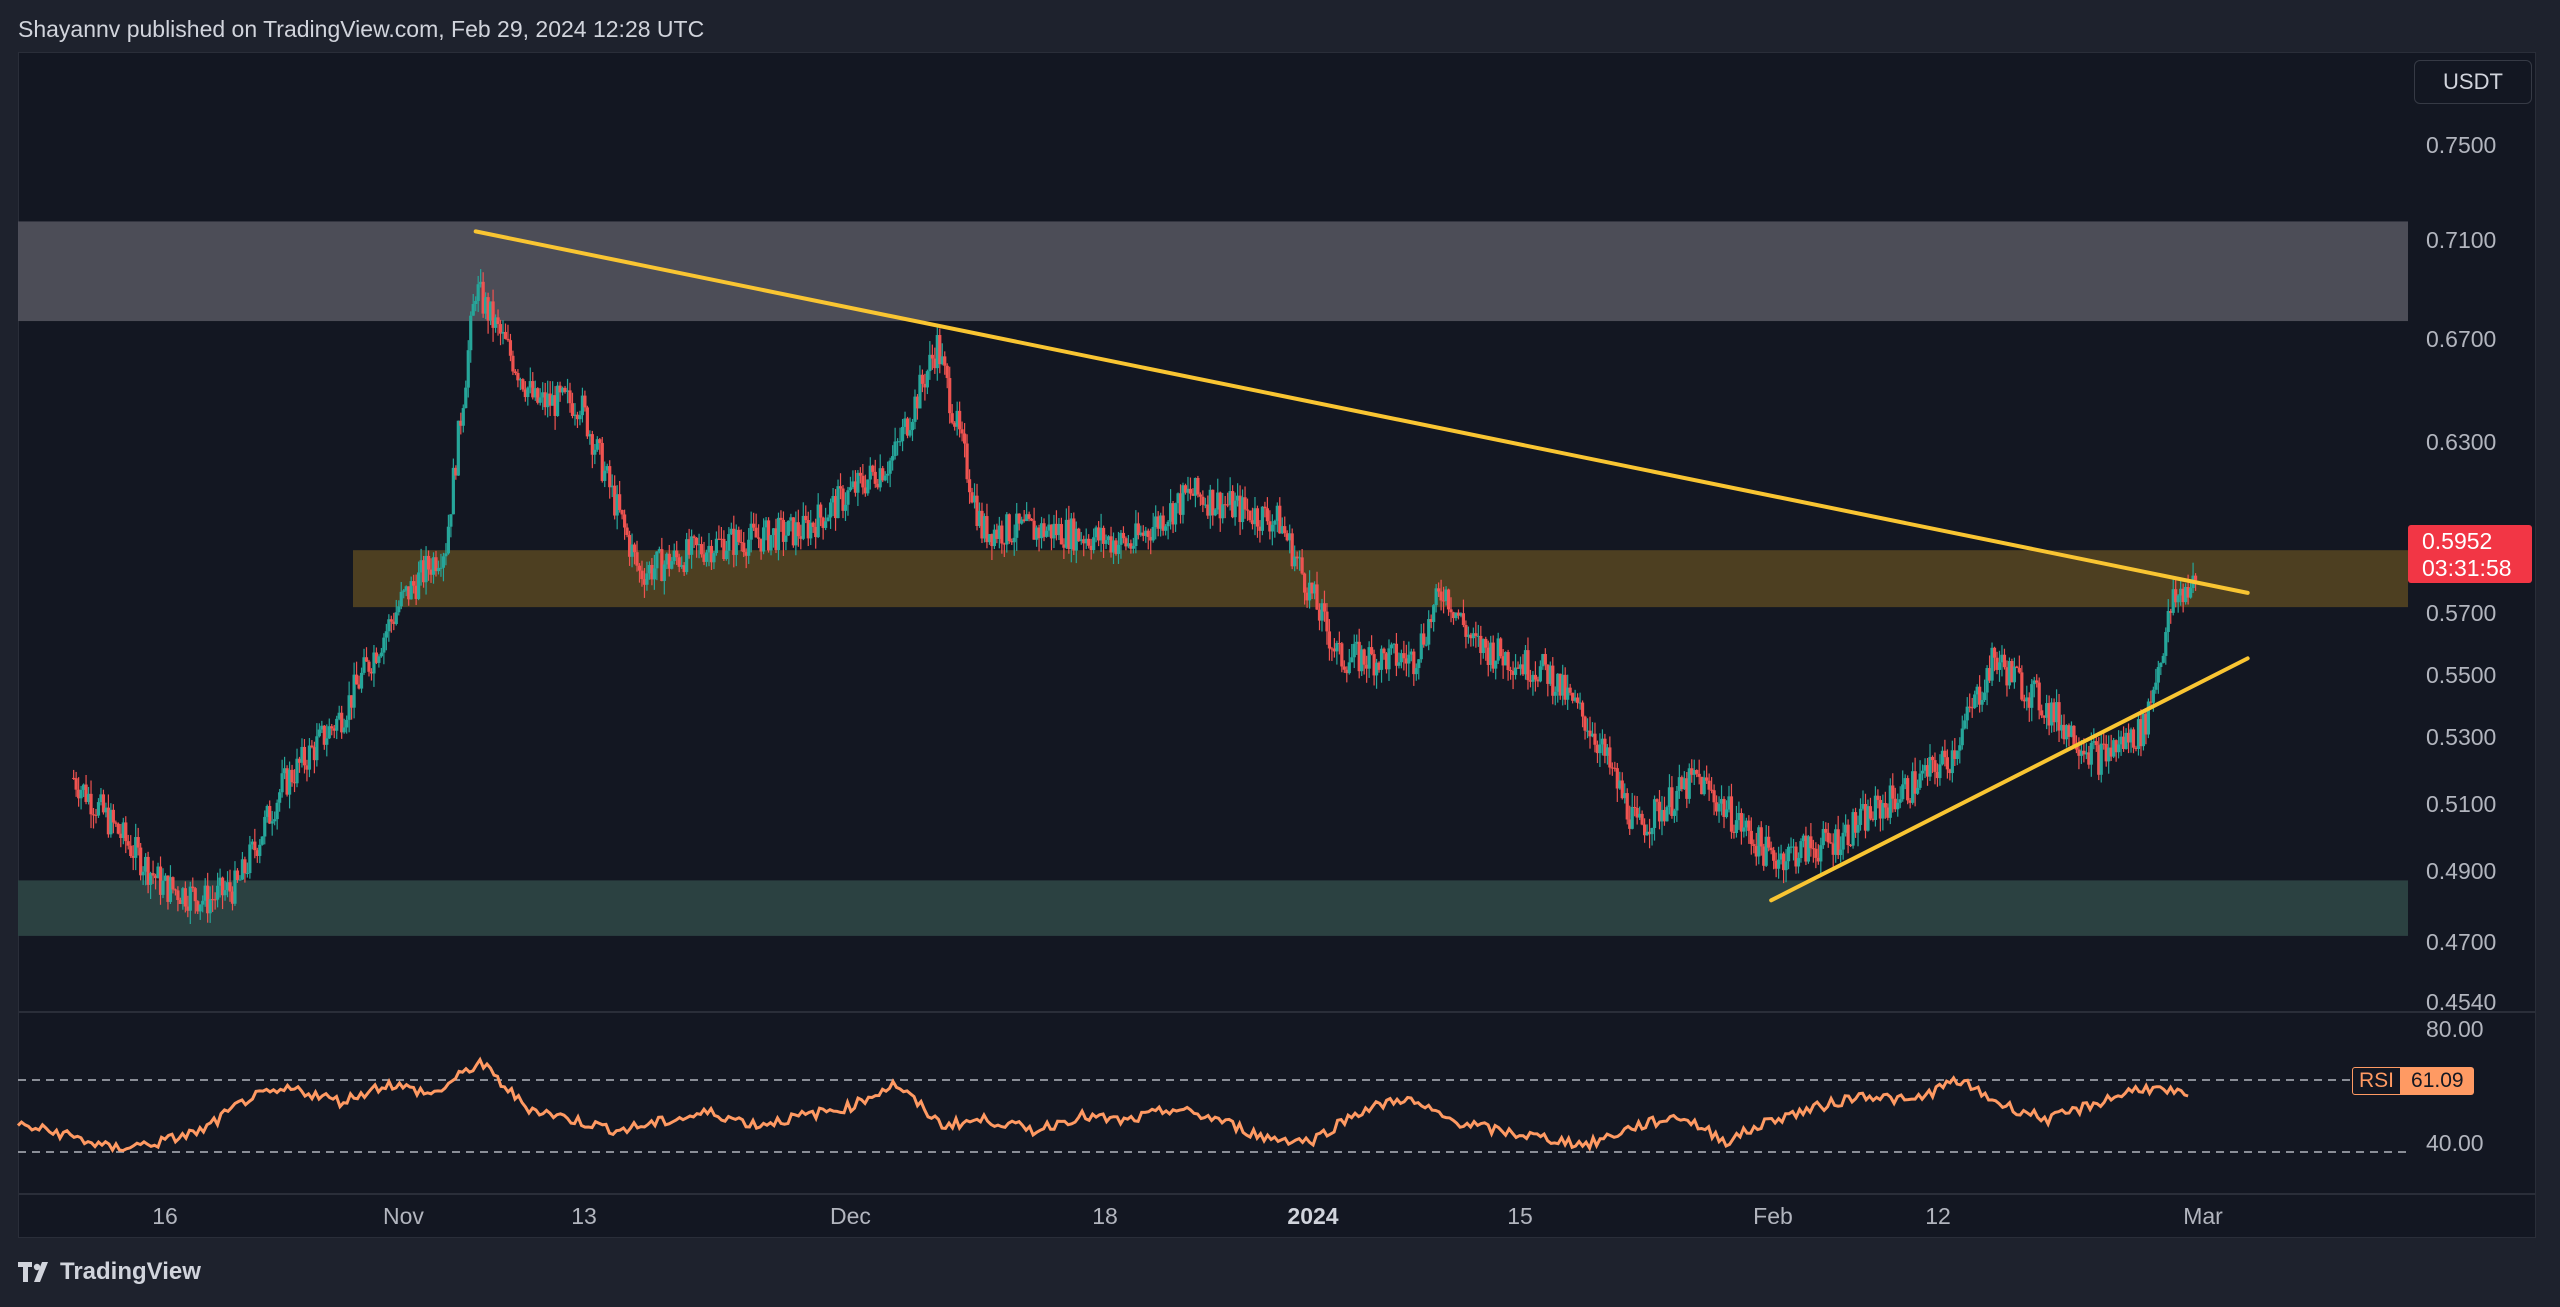 This screenshot has height=1307, width=2560. Describe the element at coordinates (1280, 1272) in the screenshot. I see `footer` at that location.